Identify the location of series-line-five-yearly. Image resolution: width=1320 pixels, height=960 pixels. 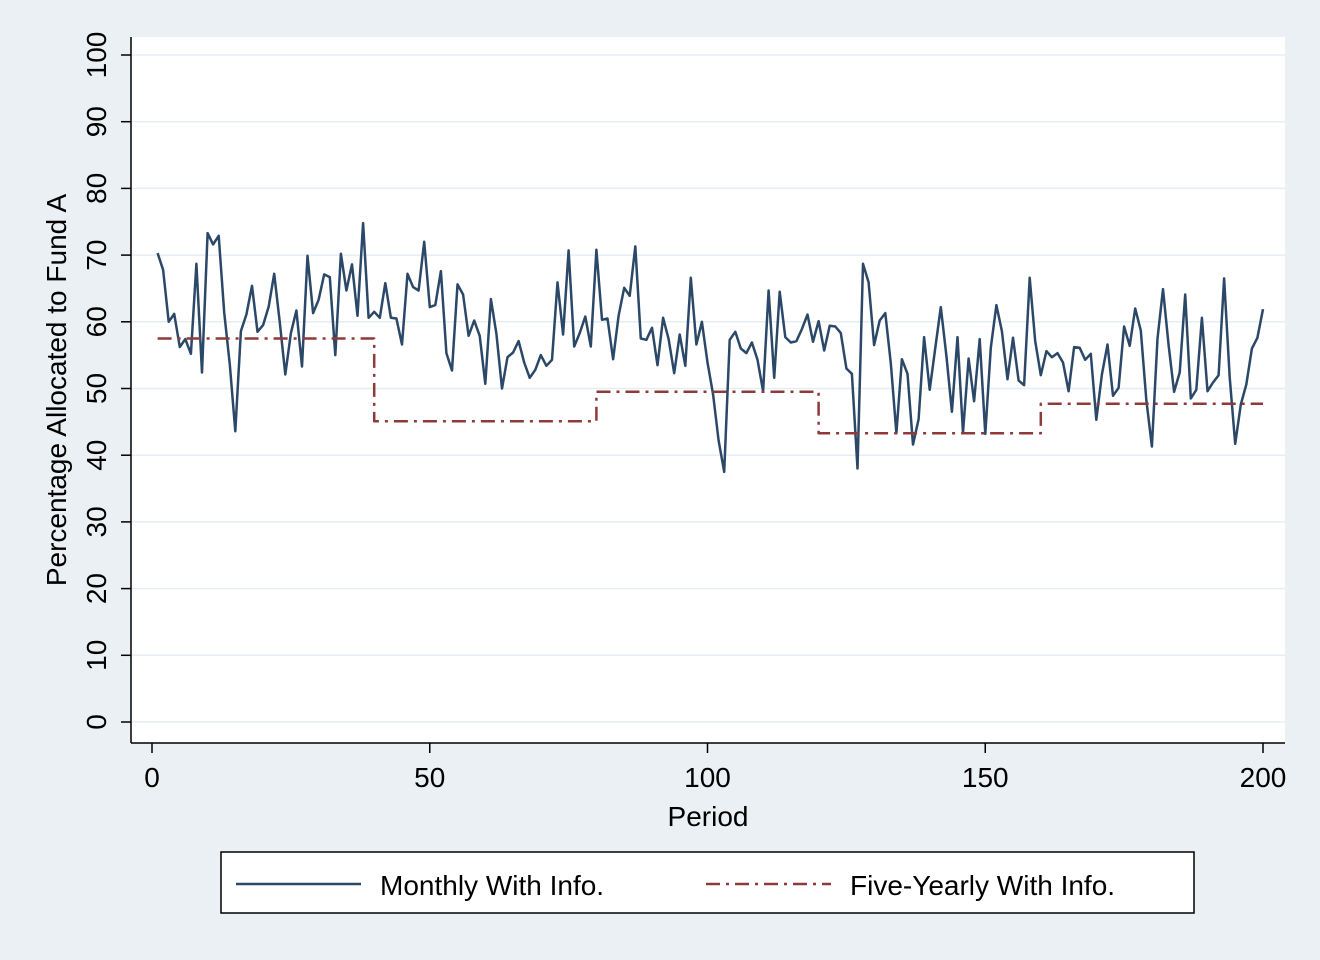
(710, 386).